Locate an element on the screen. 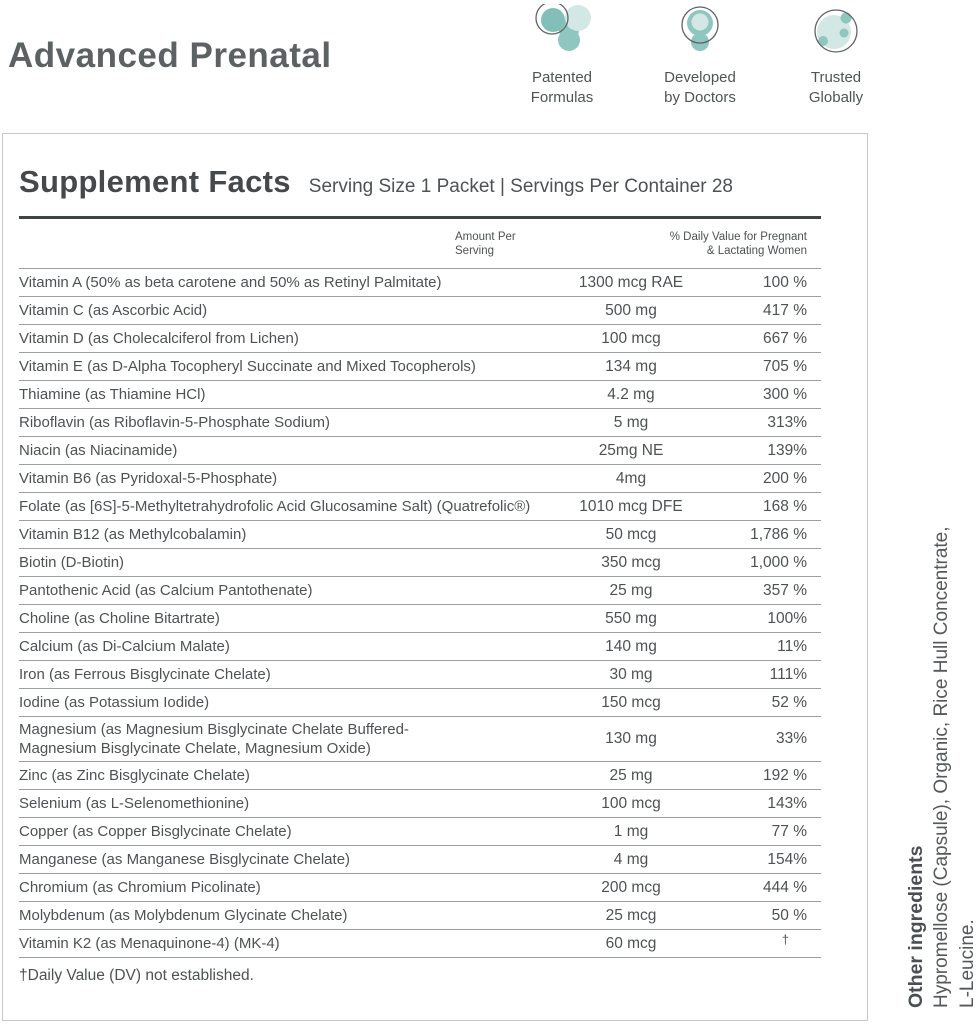  nutrient-daily-value: 154% is located at coordinates (787, 859).